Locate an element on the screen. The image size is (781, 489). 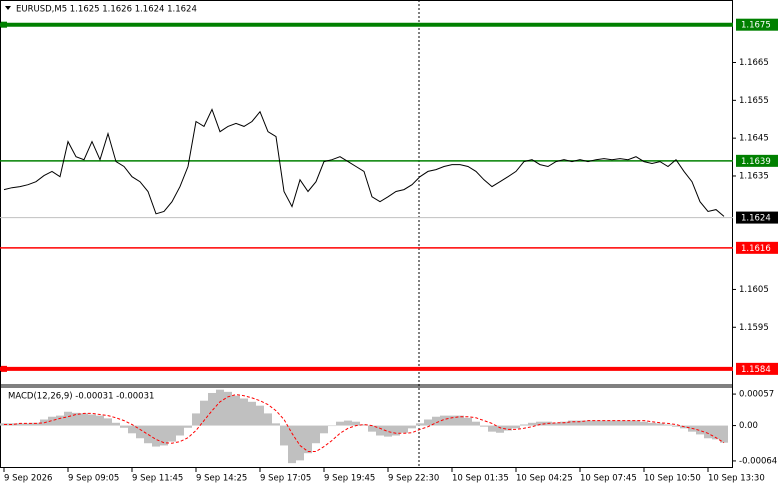
x-tick-label: 9 Sep 14:25 is located at coordinates (221, 479).